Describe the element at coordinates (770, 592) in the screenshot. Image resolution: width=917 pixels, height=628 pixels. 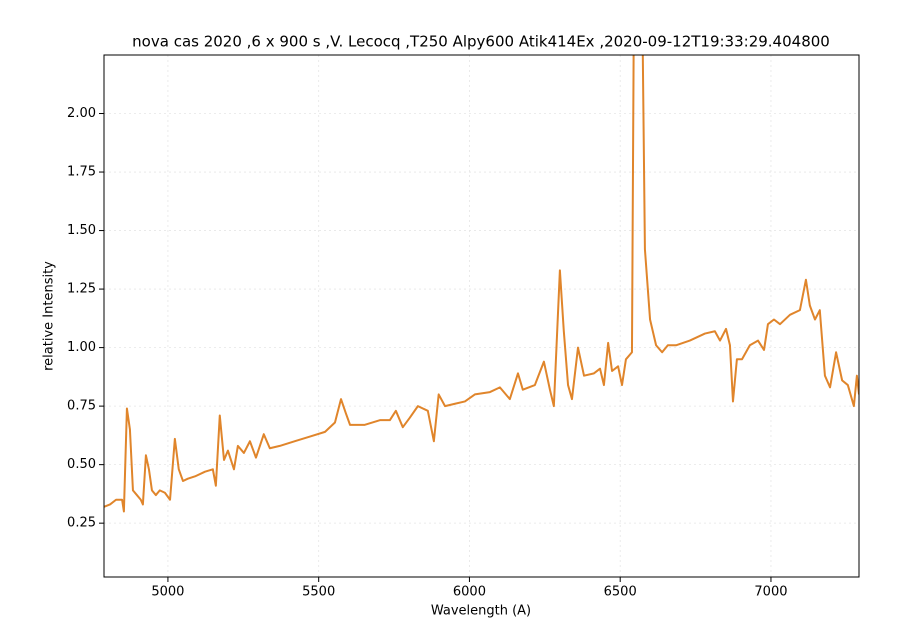
I see `x-tick-label: 7000` at that location.